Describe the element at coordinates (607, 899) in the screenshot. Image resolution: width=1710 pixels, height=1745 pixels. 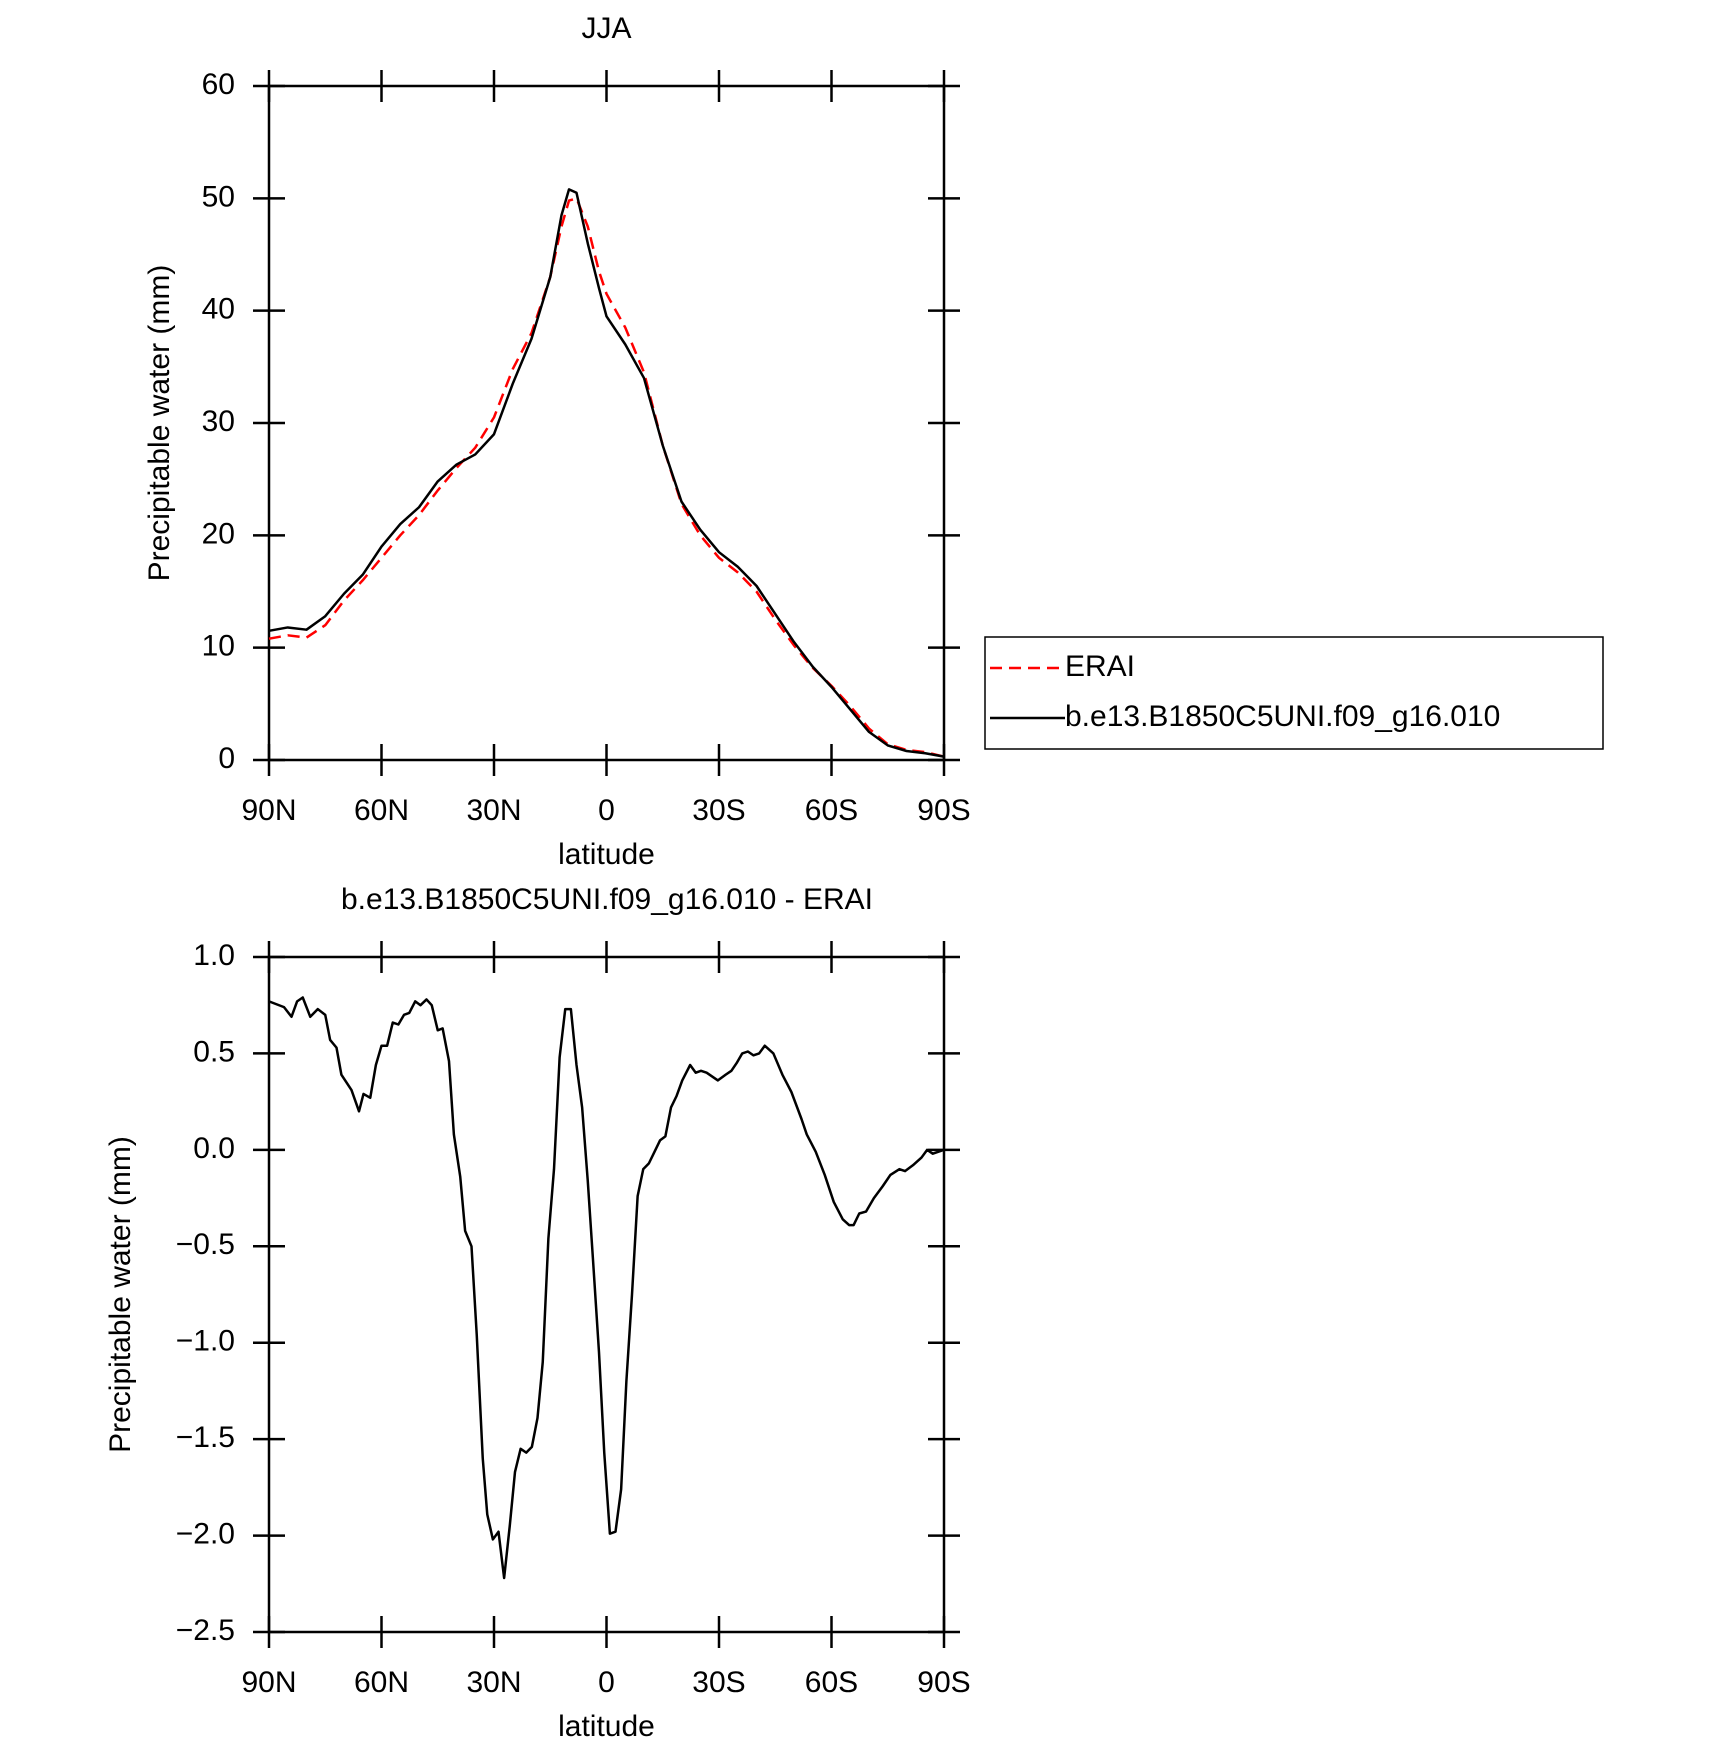
I see `chart-title: b.e13.B1850C5UNI.f09_g16.010 - ERAI` at that location.